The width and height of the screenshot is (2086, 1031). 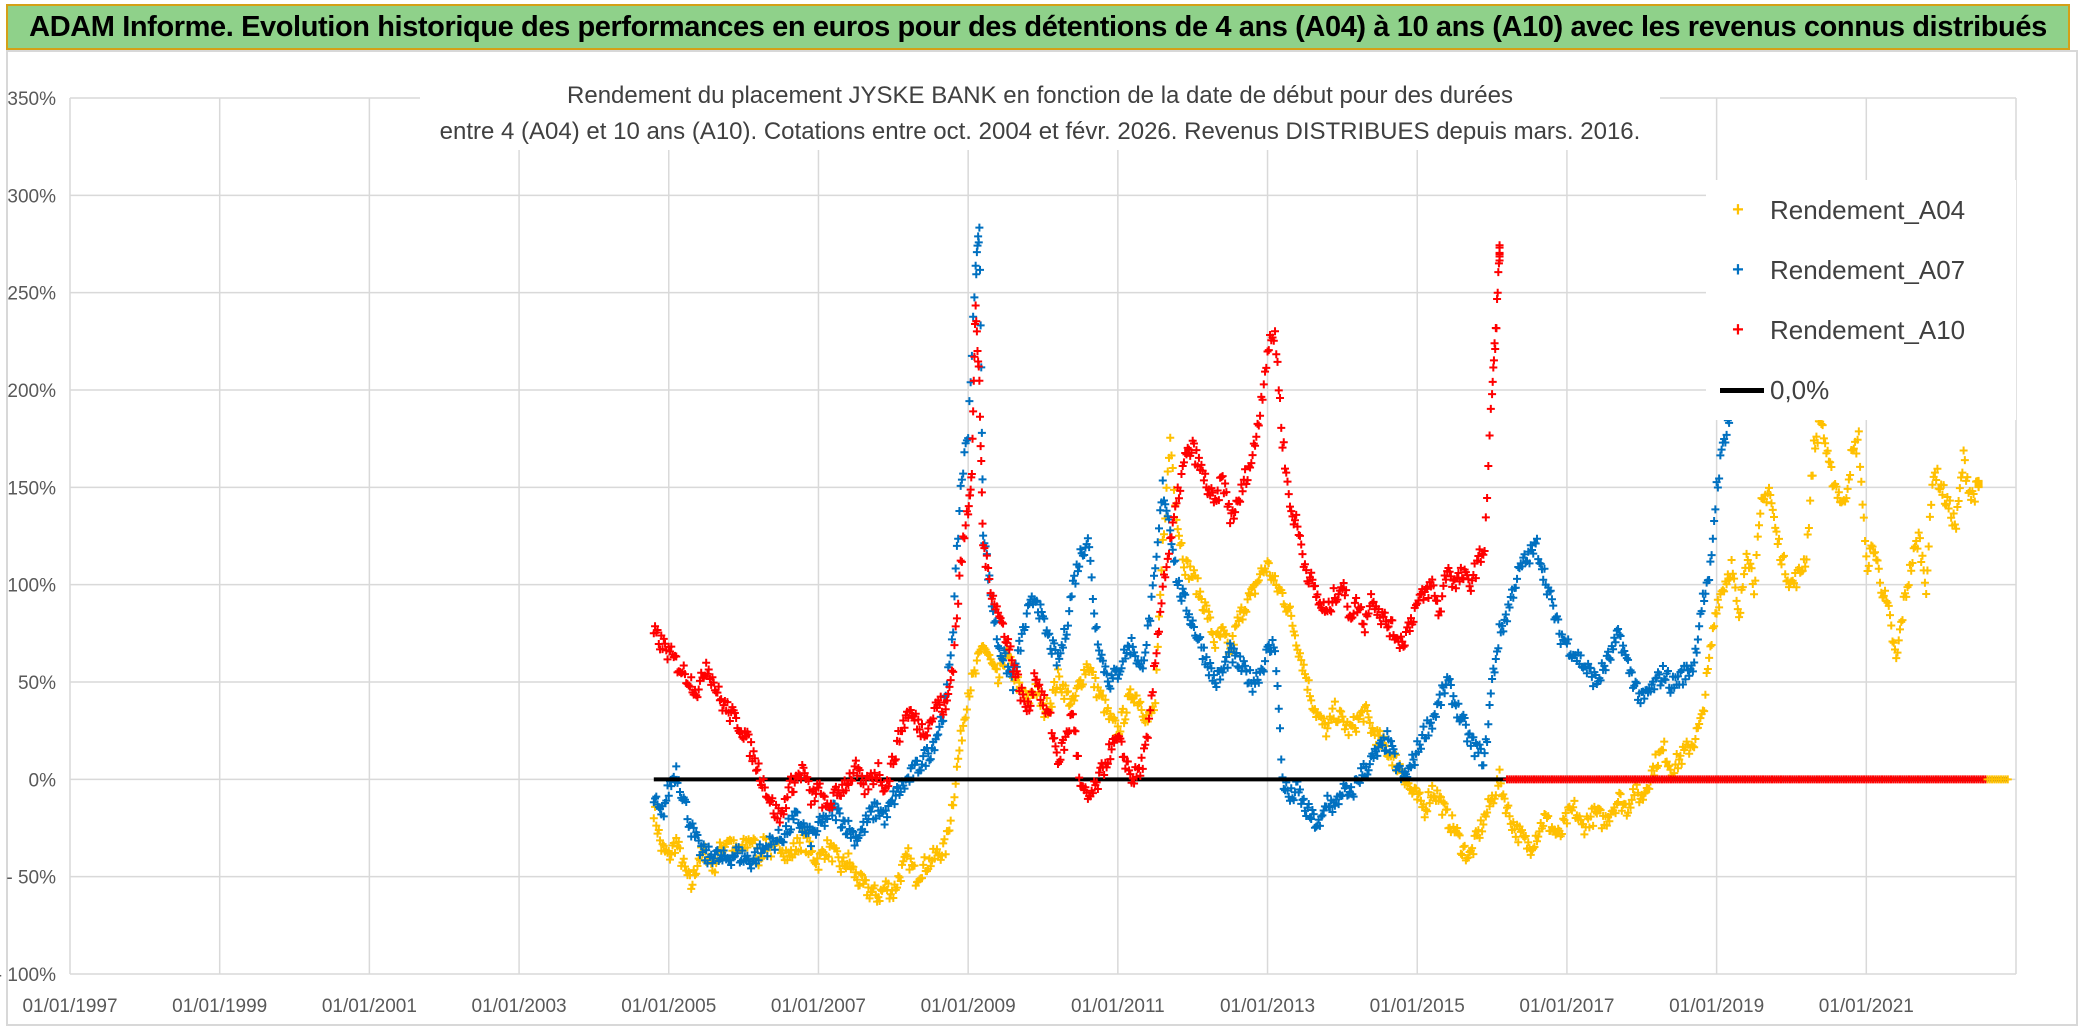 What do you see at coordinates (69, 1006) in the screenshot?
I see `x-tick-label: 01/01/1997` at bounding box center [69, 1006].